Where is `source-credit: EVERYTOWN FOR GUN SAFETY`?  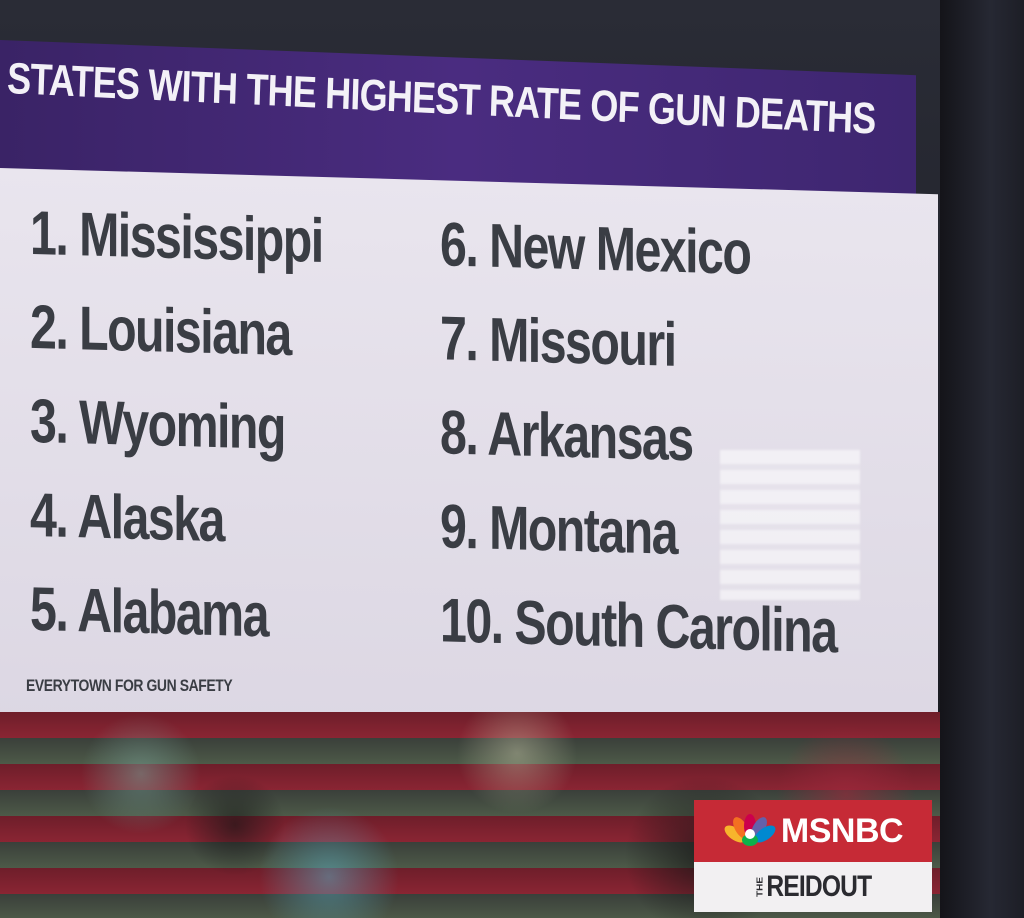
source-credit: EVERYTOWN FOR GUN SAFETY is located at coordinates (129, 685).